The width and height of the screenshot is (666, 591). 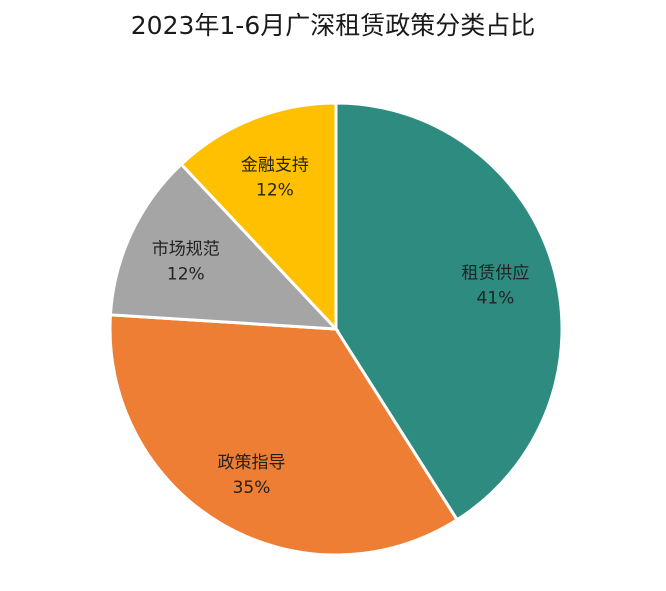 I want to click on slice-value-label: 35%, so click(x=252, y=488).